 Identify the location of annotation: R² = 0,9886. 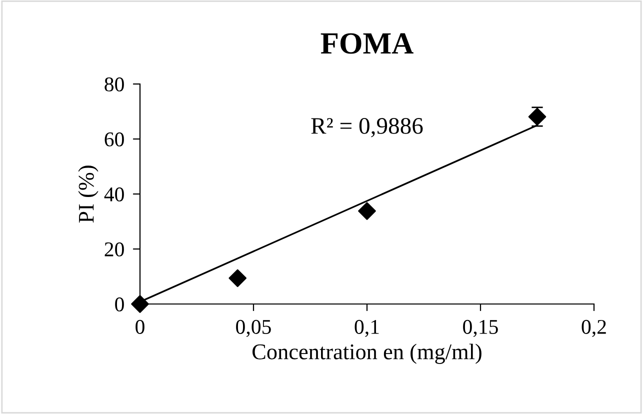
(367, 128).